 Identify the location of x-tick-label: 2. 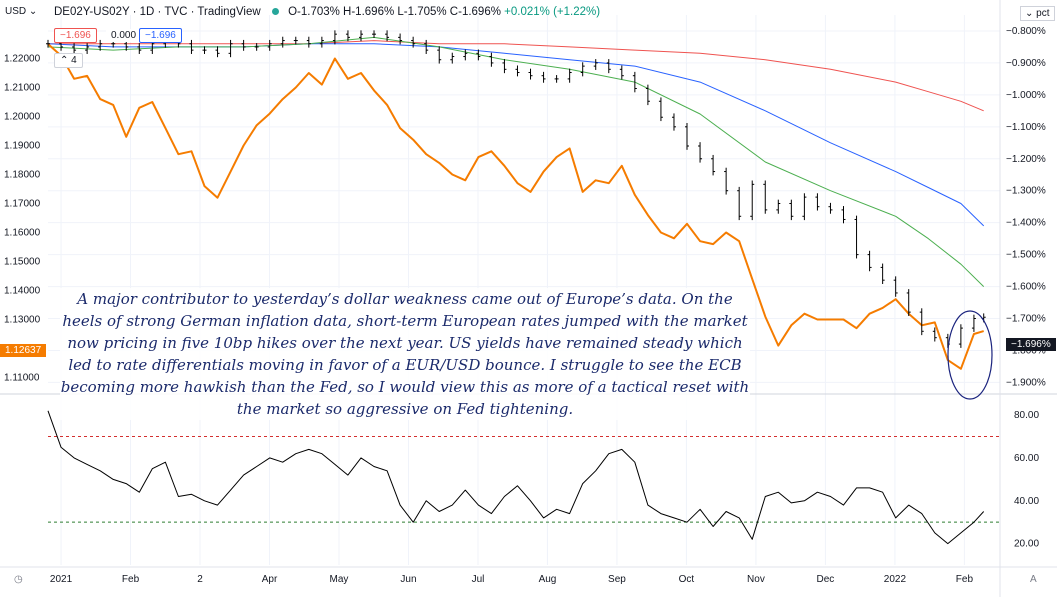
(200, 579).